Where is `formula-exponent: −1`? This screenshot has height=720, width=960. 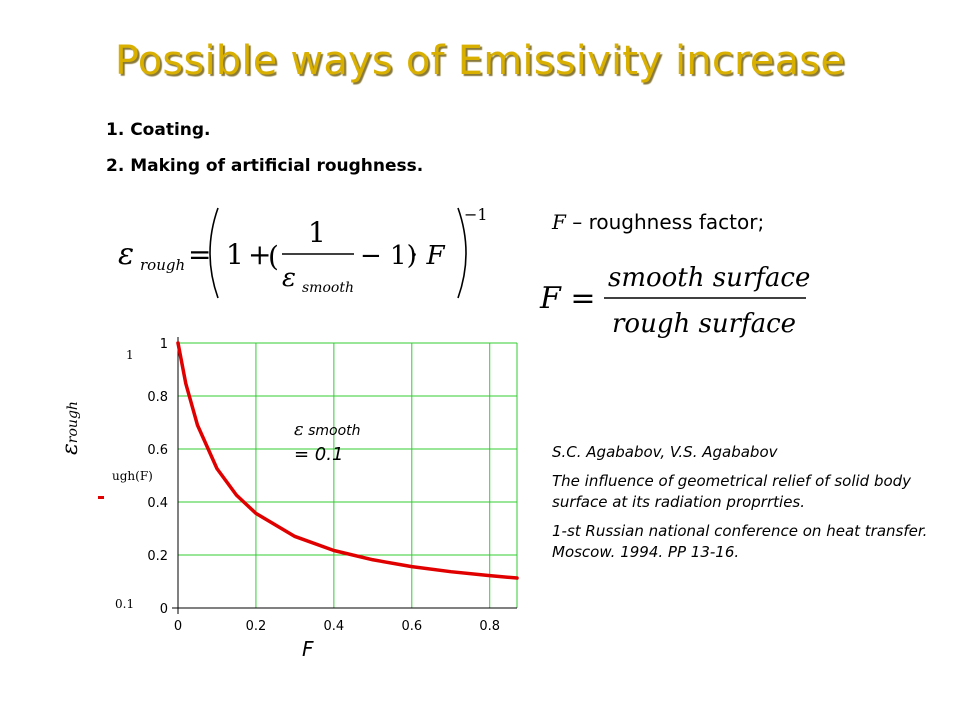
formula-exponent: −1 is located at coordinates (476, 214).